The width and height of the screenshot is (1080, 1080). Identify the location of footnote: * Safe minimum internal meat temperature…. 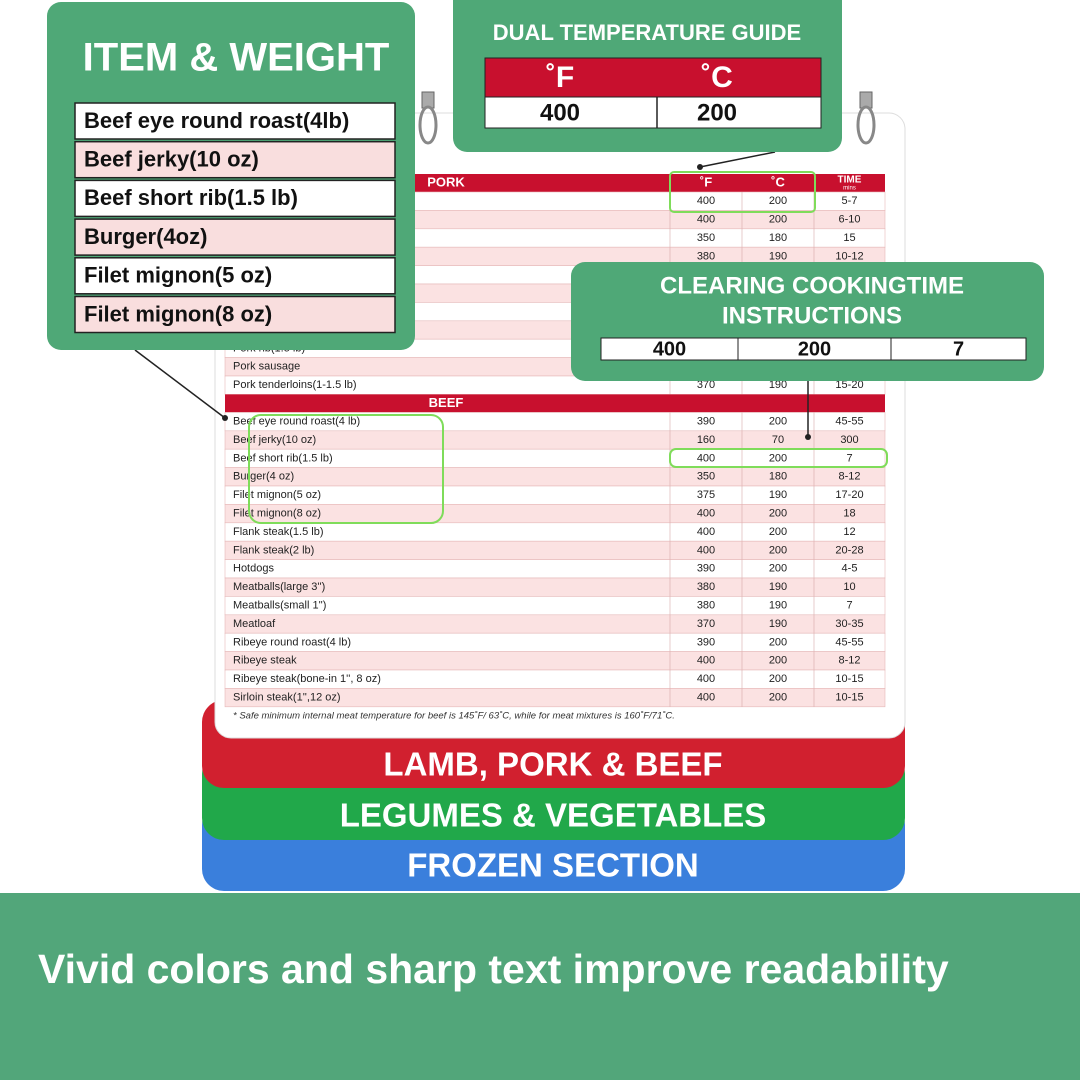
(454, 715).